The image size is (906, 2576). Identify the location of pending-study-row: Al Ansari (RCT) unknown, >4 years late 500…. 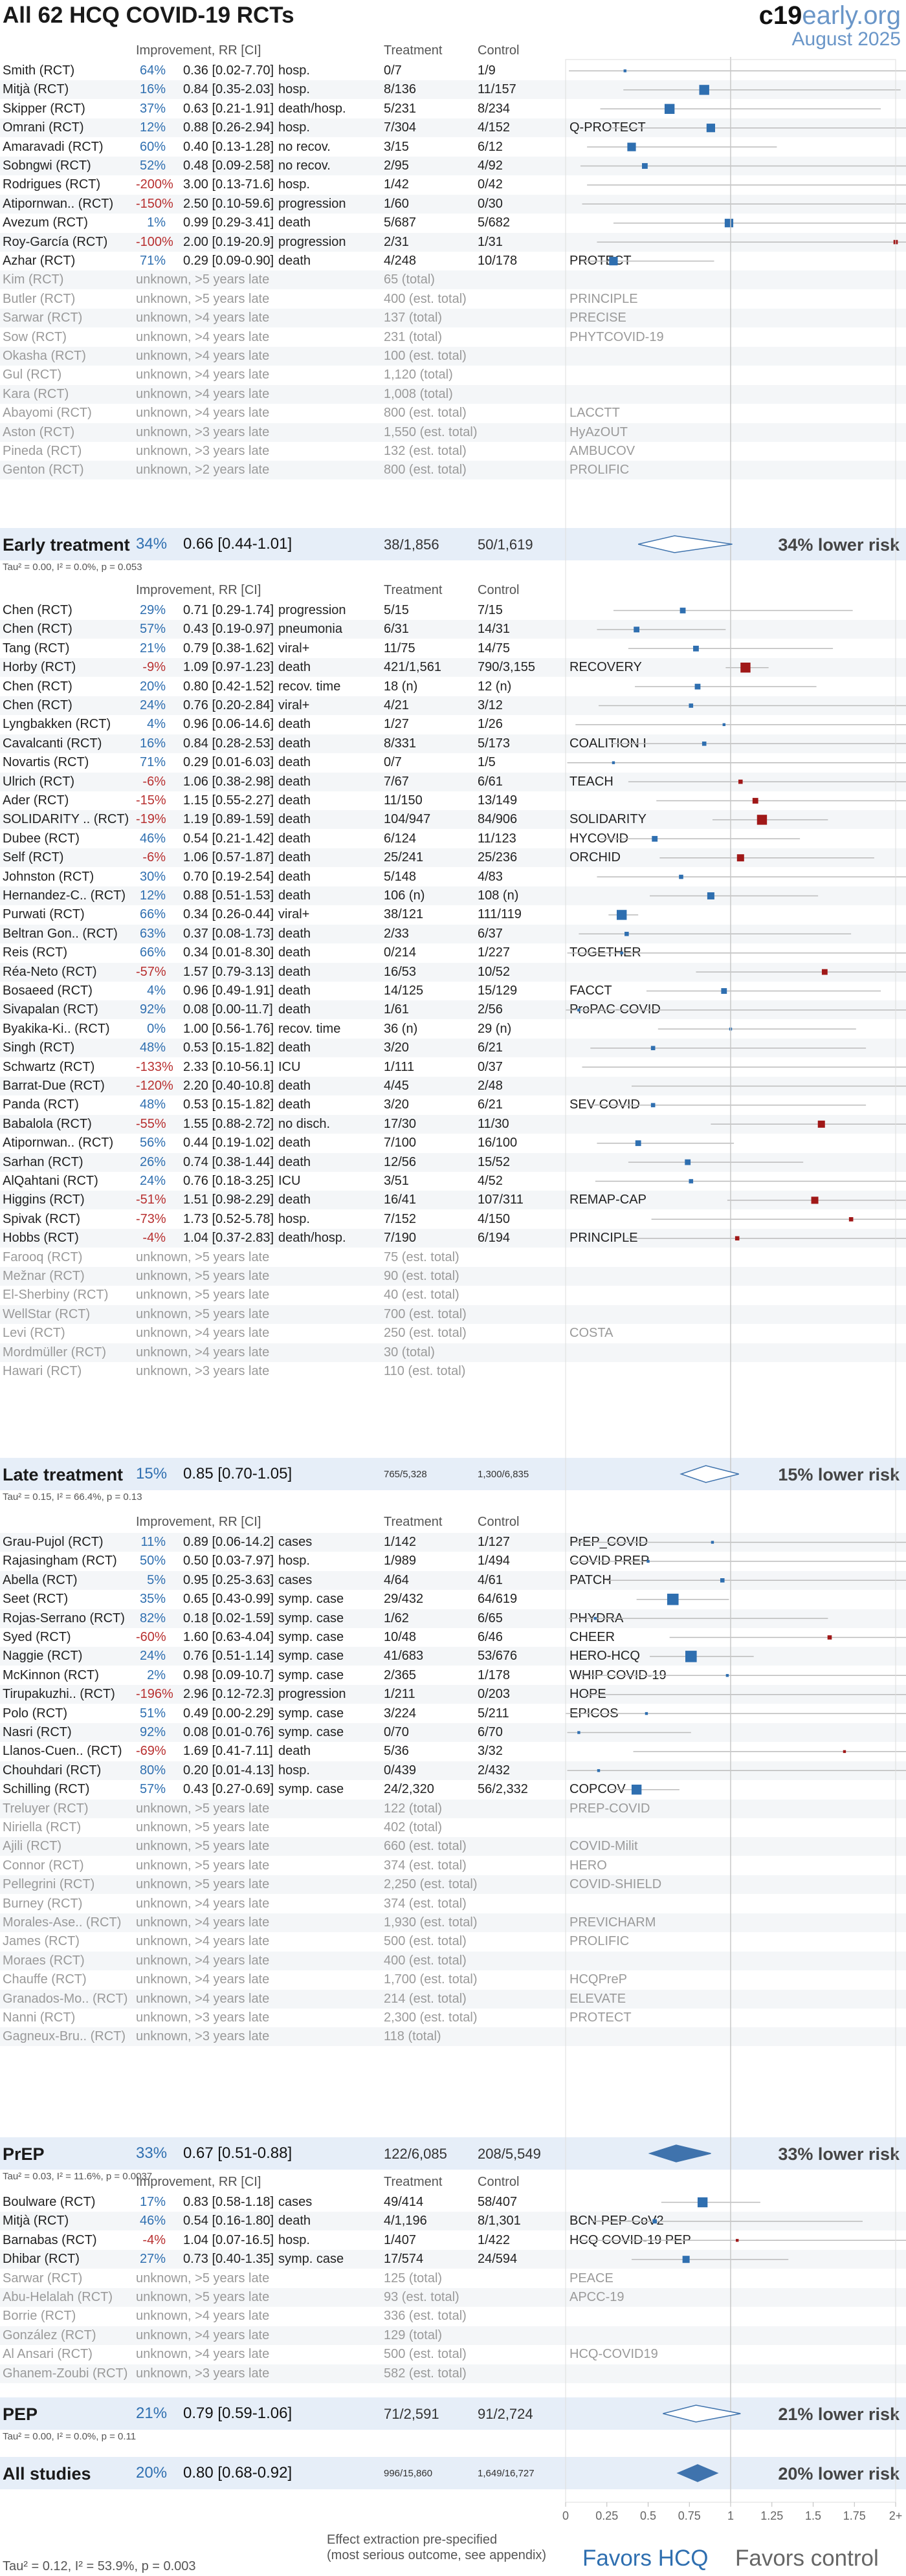
(453, 2355).